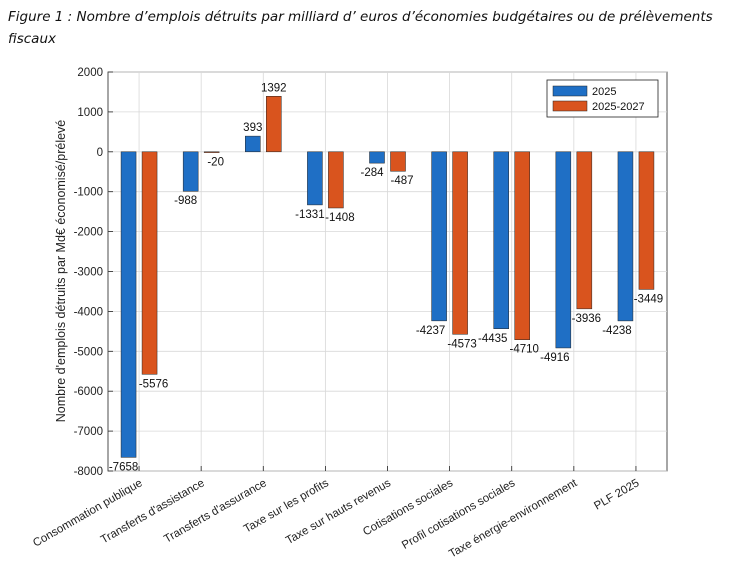 This screenshot has width=730, height=584. I want to click on legend-swatch-2025-2027, so click(570, 106).